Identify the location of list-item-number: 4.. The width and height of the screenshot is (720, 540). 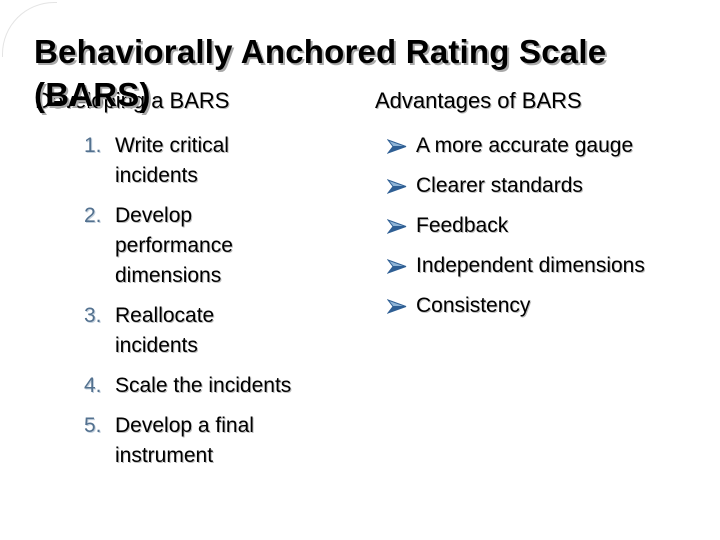
(93, 385).